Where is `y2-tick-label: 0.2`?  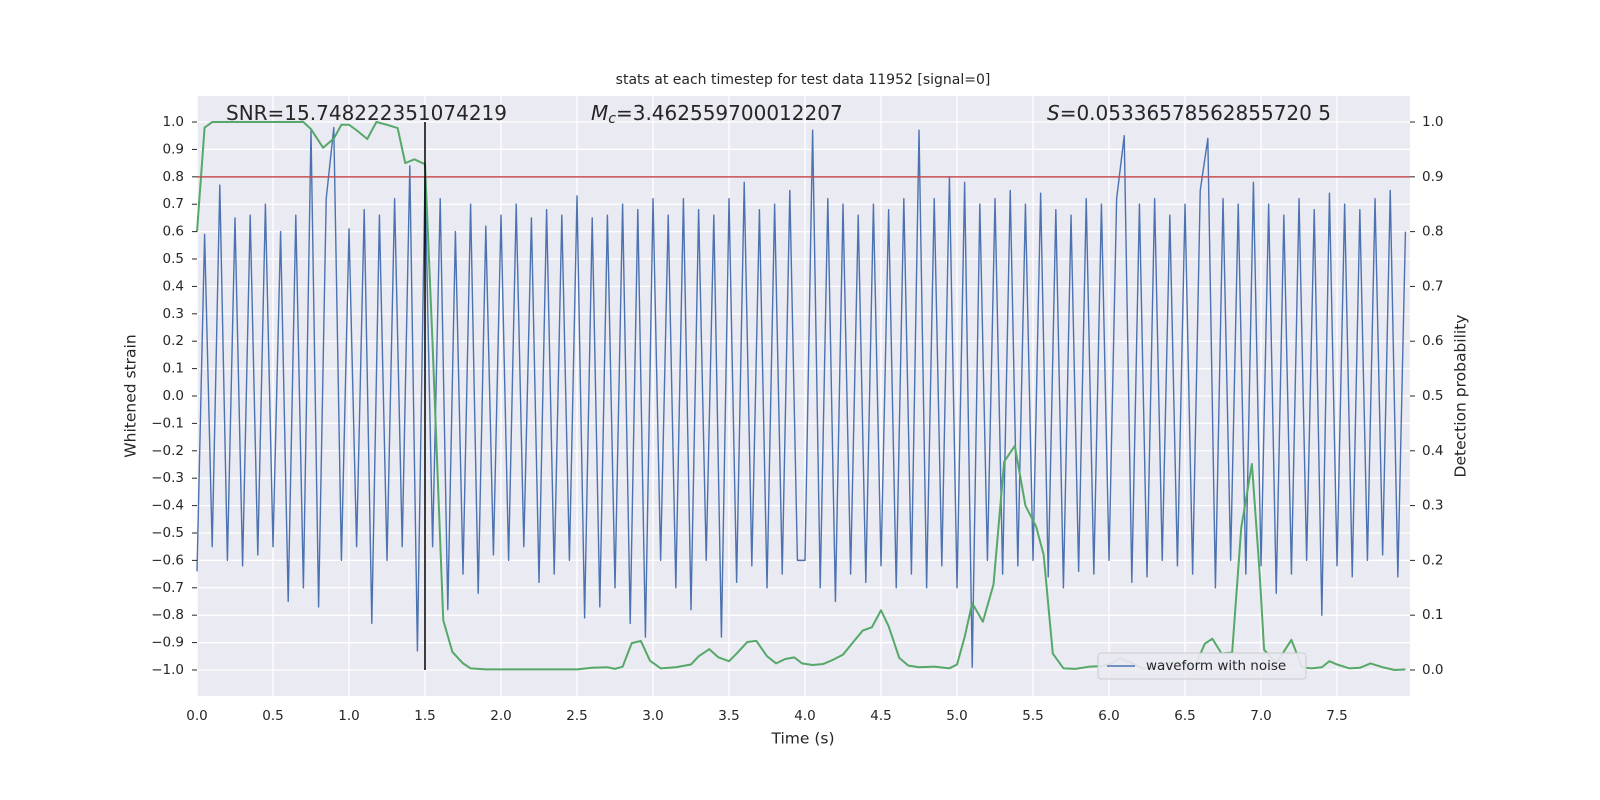
y2-tick-label: 0.2 is located at coordinates (1432, 560).